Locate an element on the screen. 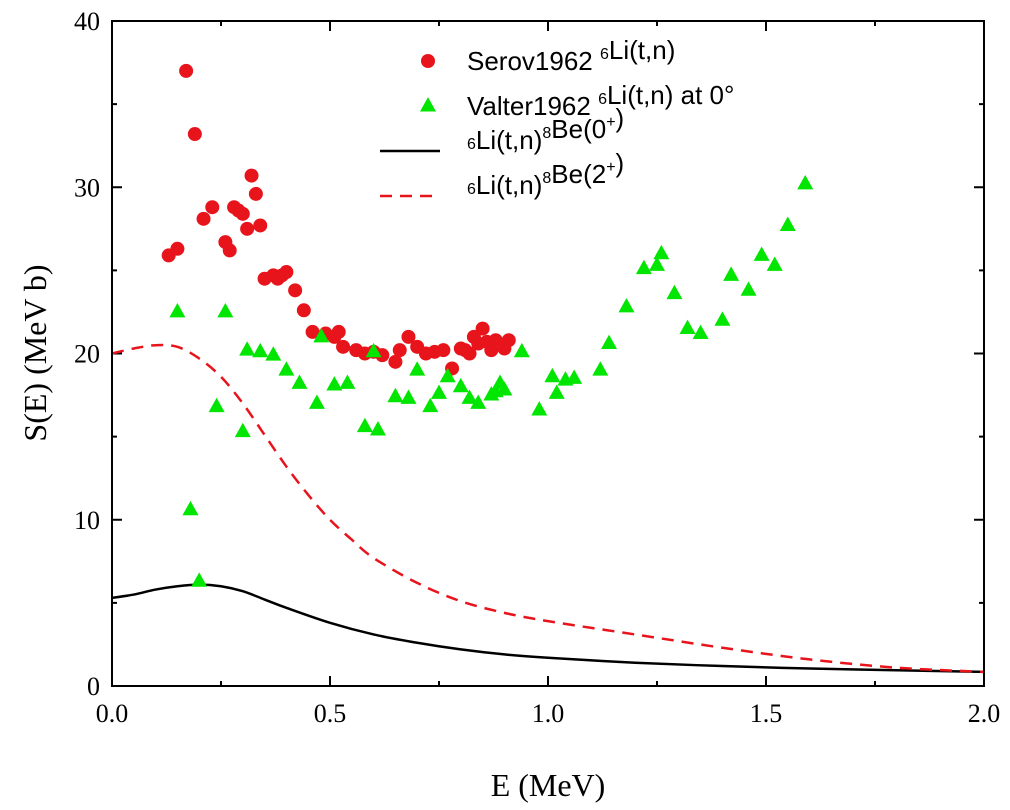 The width and height of the screenshot is (1010, 810). y-tick-label: 10 is located at coordinates (87, 520).